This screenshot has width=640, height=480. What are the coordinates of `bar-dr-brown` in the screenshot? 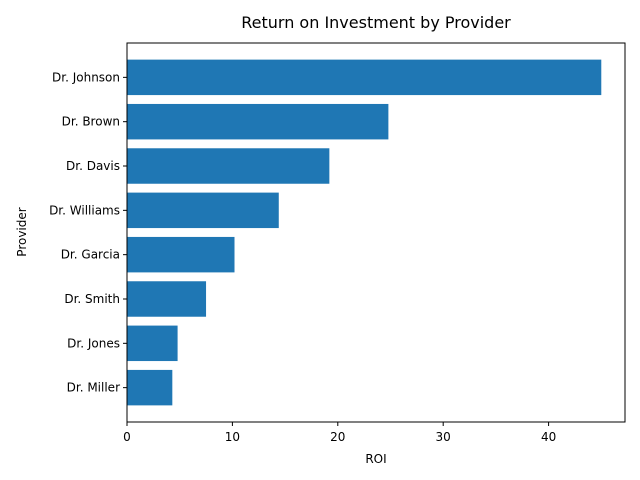 It's located at (258, 121).